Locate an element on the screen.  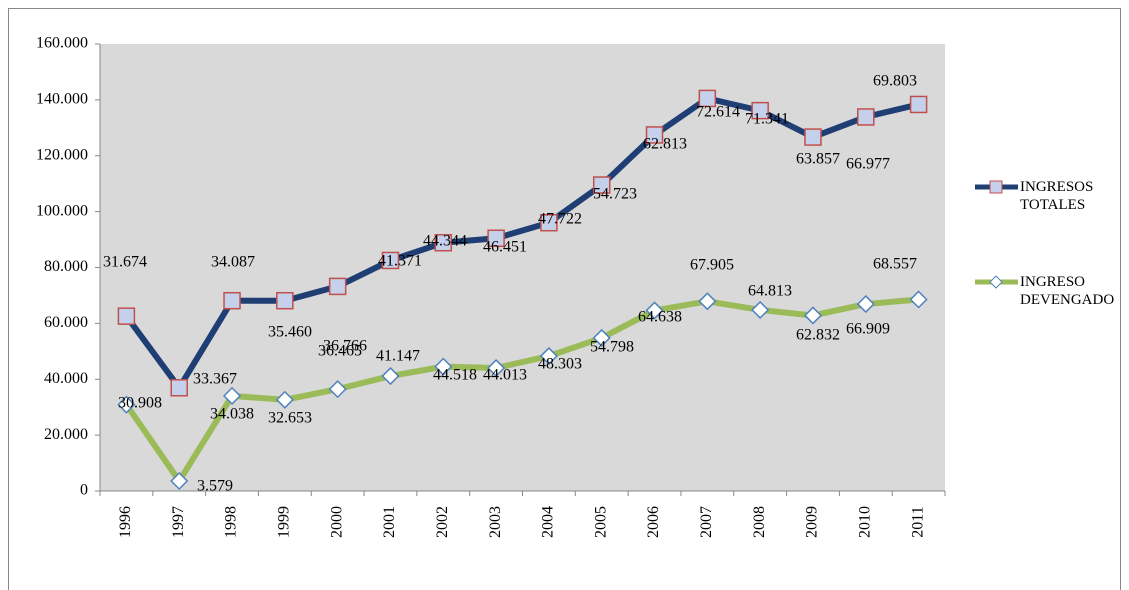
data-label: 63.857 is located at coordinates (818, 159).